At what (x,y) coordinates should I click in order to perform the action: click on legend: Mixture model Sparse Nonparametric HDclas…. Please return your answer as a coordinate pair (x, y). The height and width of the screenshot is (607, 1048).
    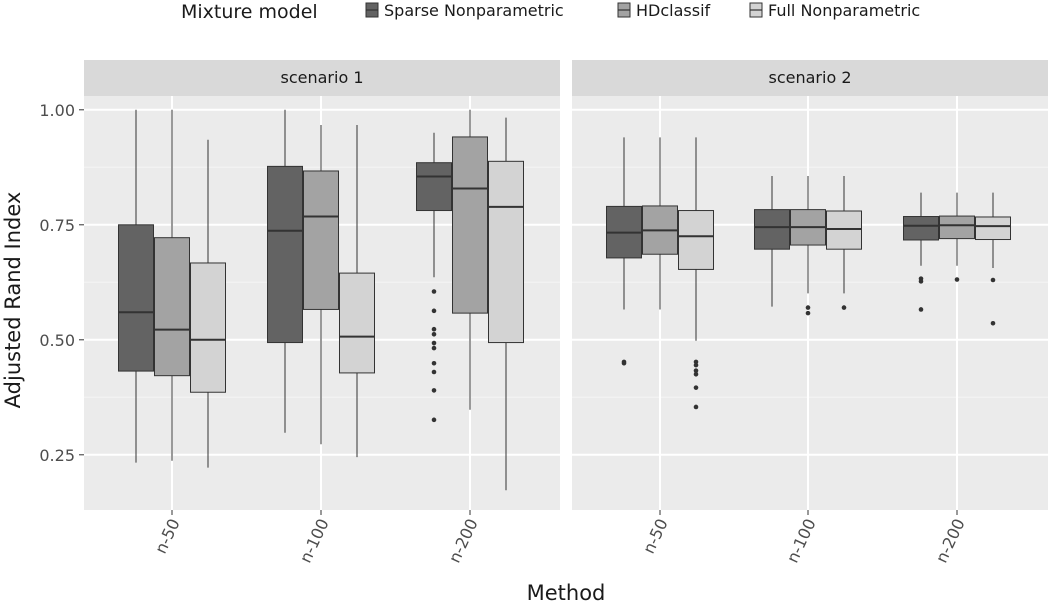
    Looking at the image, I should click on (550, 12).